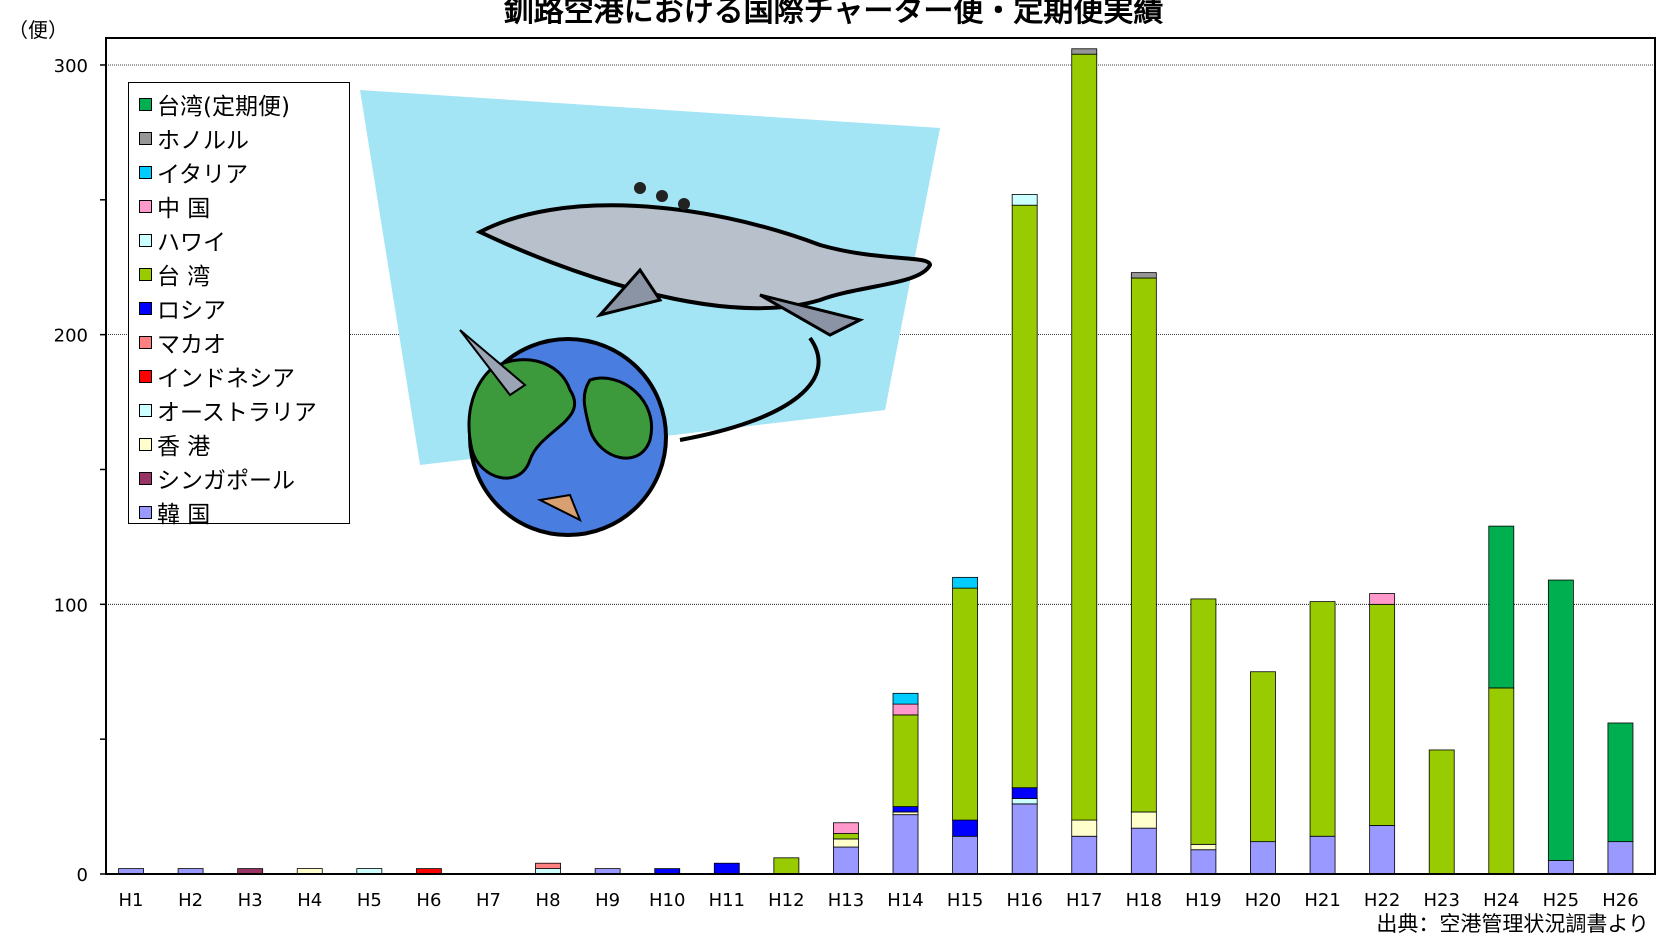 Image resolution: width=1667 pixels, height=946 pixels. What do you see at coordinates (1501, 900) in the screenshot?
I see `x-tick-label: H24` at bounding box center [1501, 900].